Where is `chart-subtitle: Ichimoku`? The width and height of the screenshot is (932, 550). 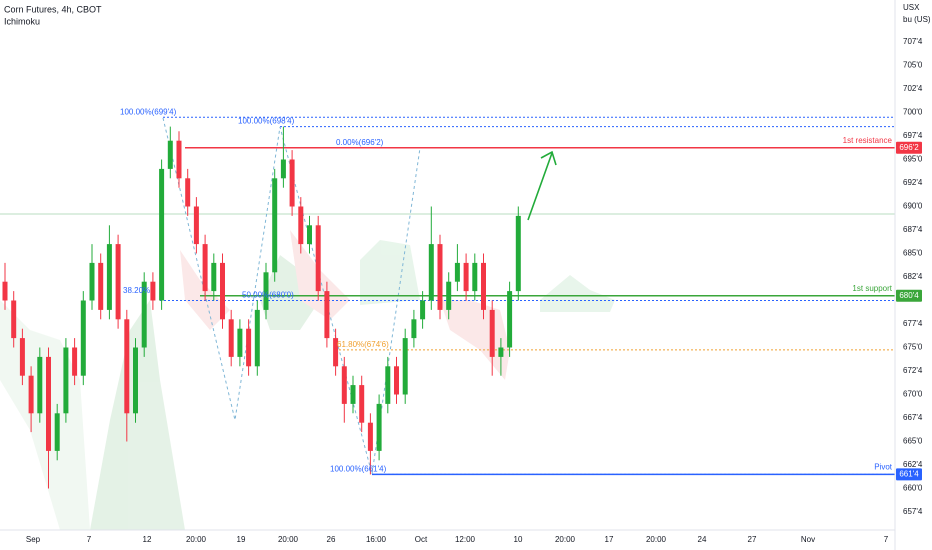 chart-subtitle: Ichimoku is located at coordinates (22, 21).